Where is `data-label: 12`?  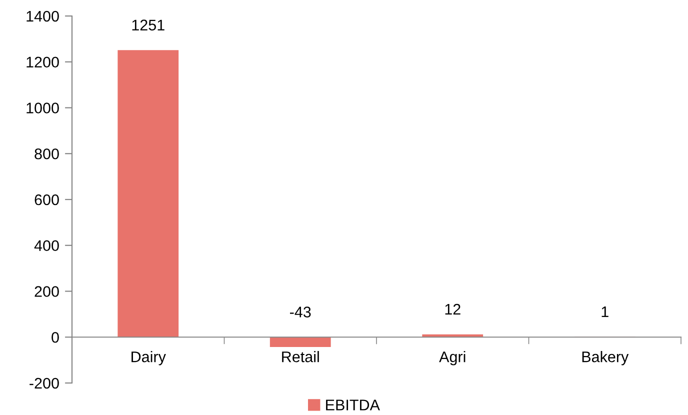
data-label: 12 is located at coordinates (452, 309).